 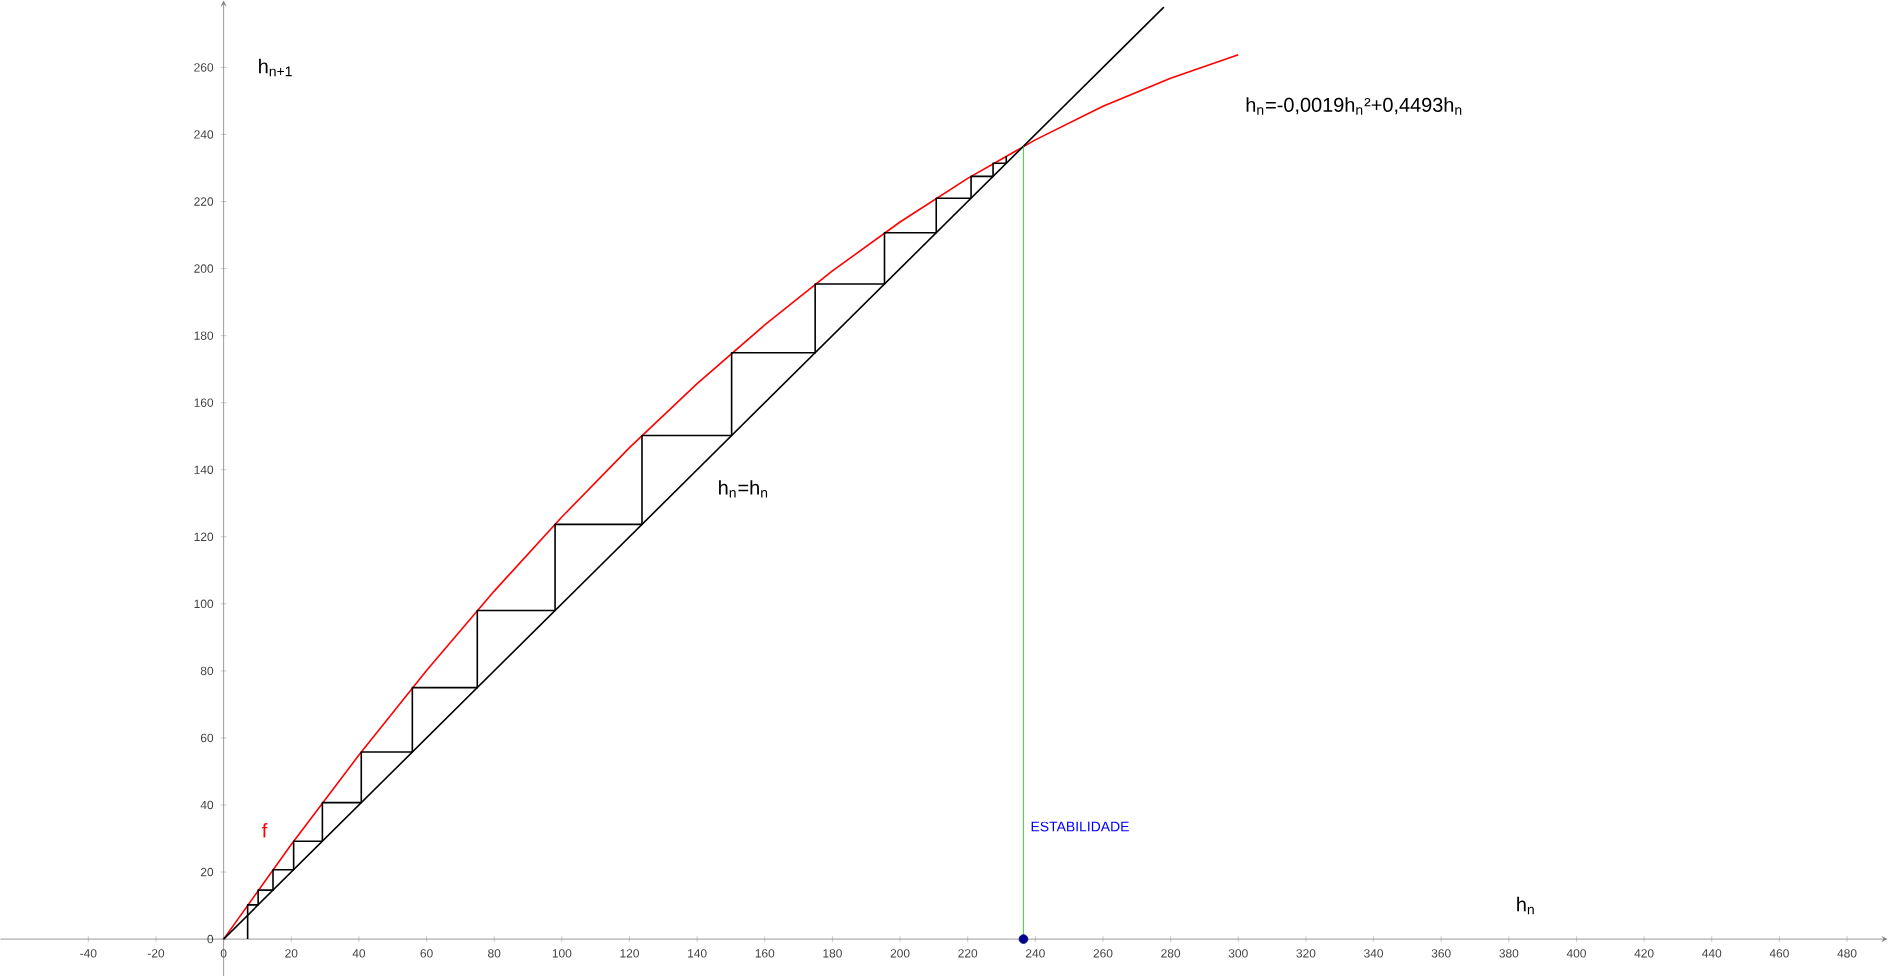 I want to click on annotation: h$_{n}$=-0,0019h$_{n}$²+0,4493h$_{n}$, so click(x=1354, y=106).